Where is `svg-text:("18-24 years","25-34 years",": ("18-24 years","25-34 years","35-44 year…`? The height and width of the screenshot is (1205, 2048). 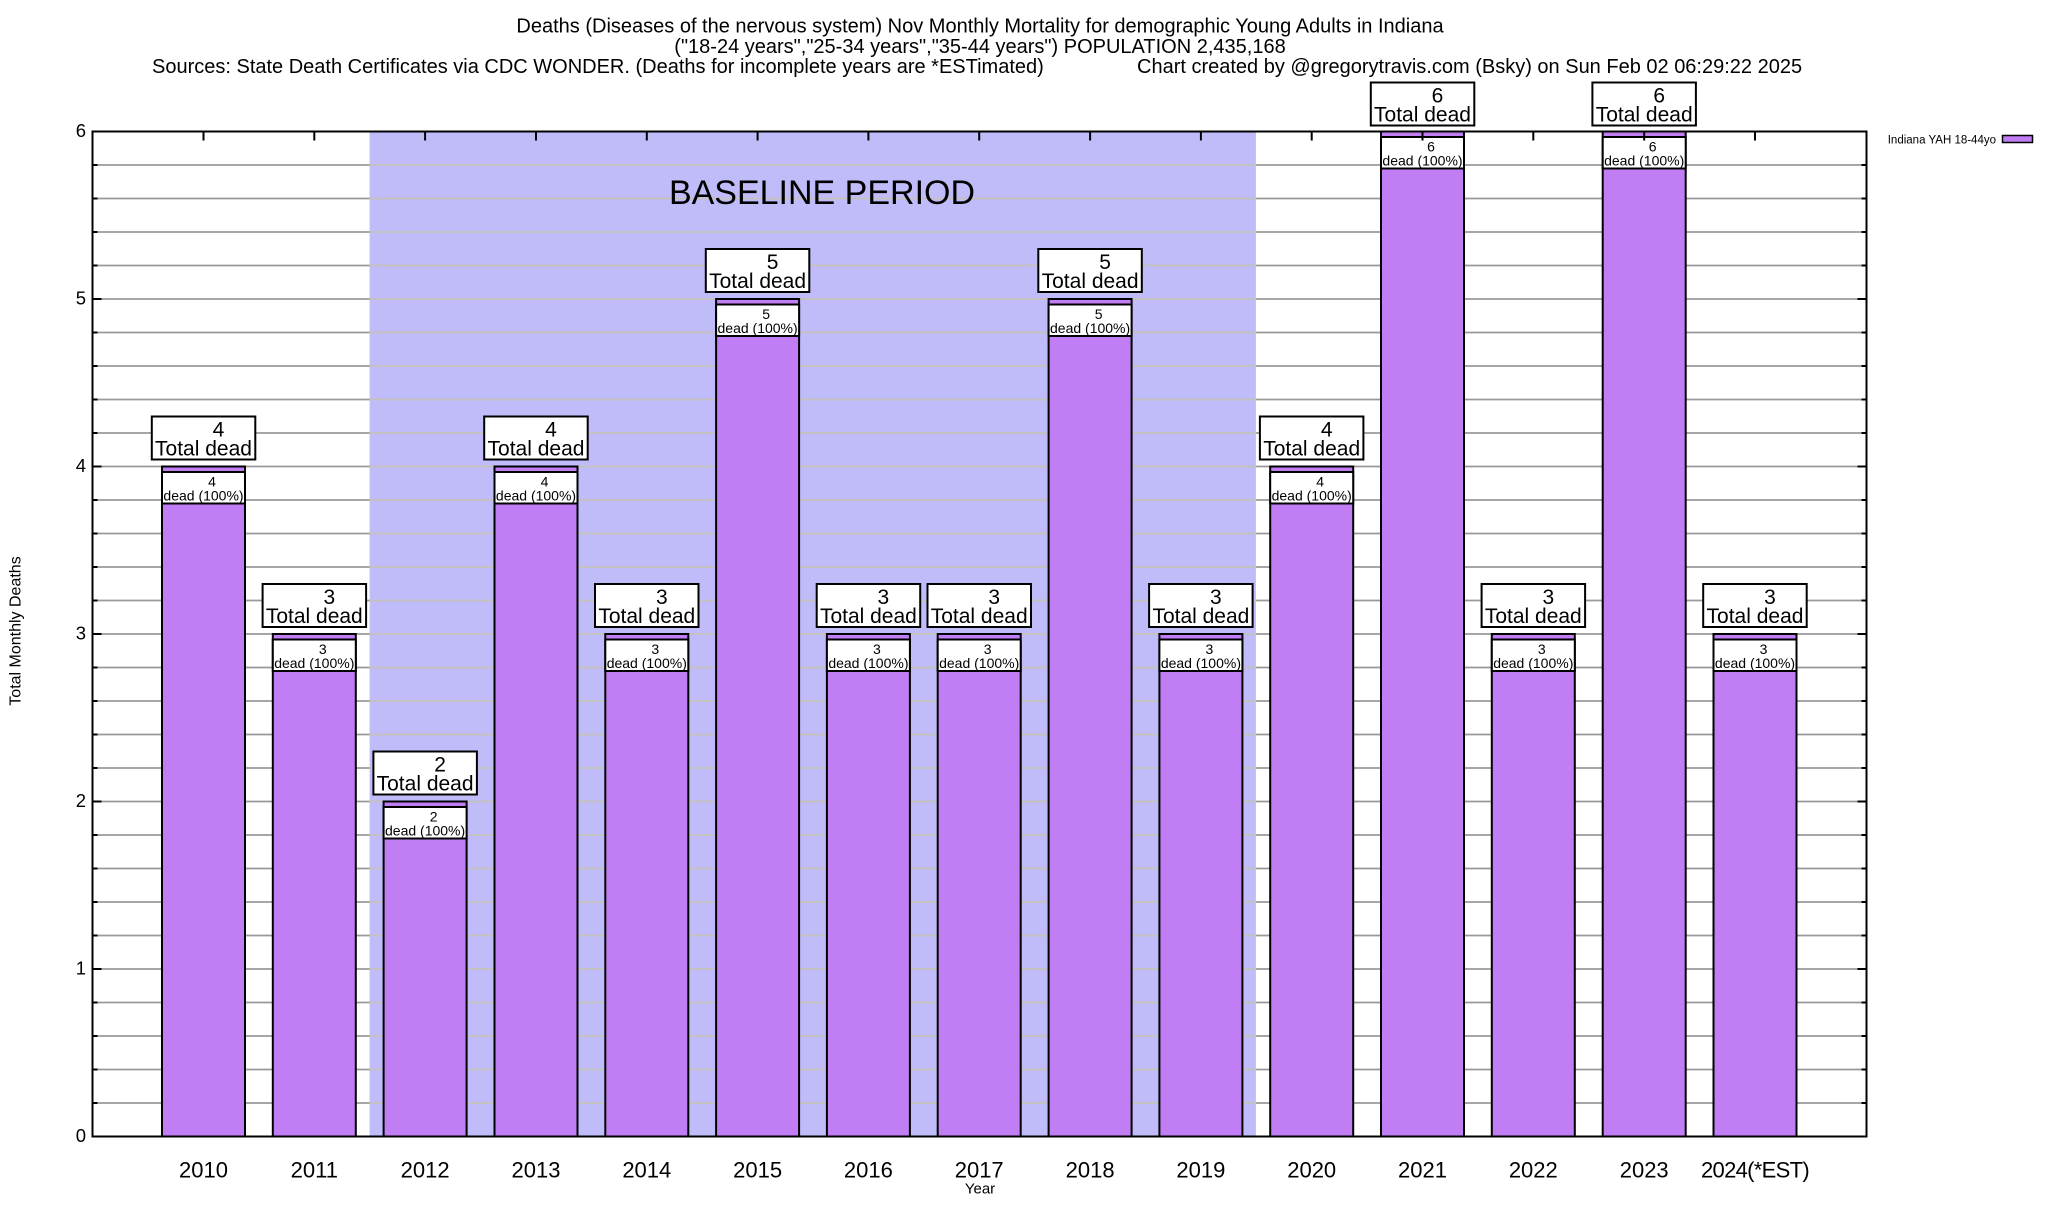 svg-text:("18-24 years","25-34 years",": ("18-24 years","25-34 years","35-44 year… is located at coordinates (979, 47).